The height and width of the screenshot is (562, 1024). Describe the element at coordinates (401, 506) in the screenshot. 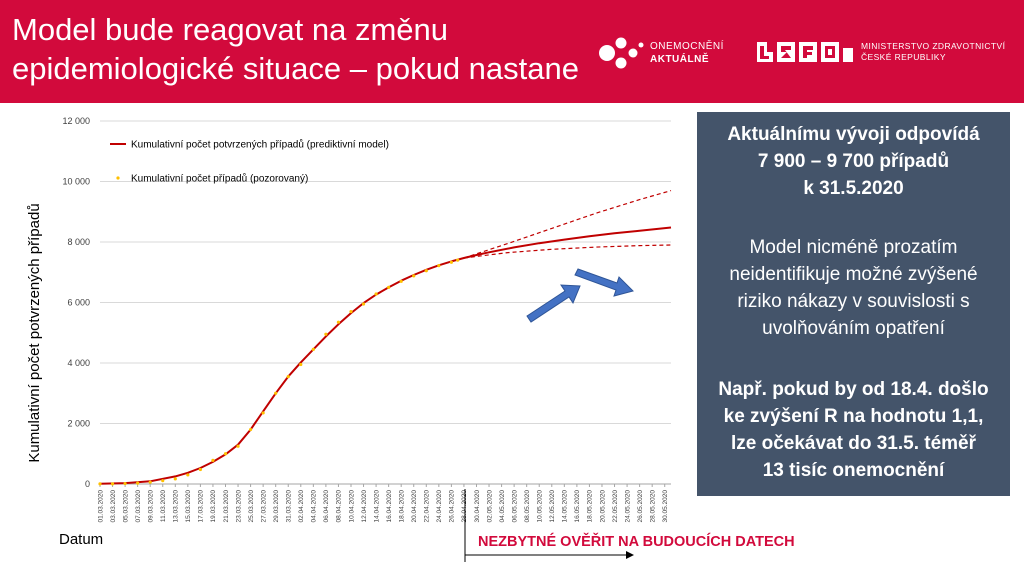

I see `x-tick-label: 18.04.2020` at that location.